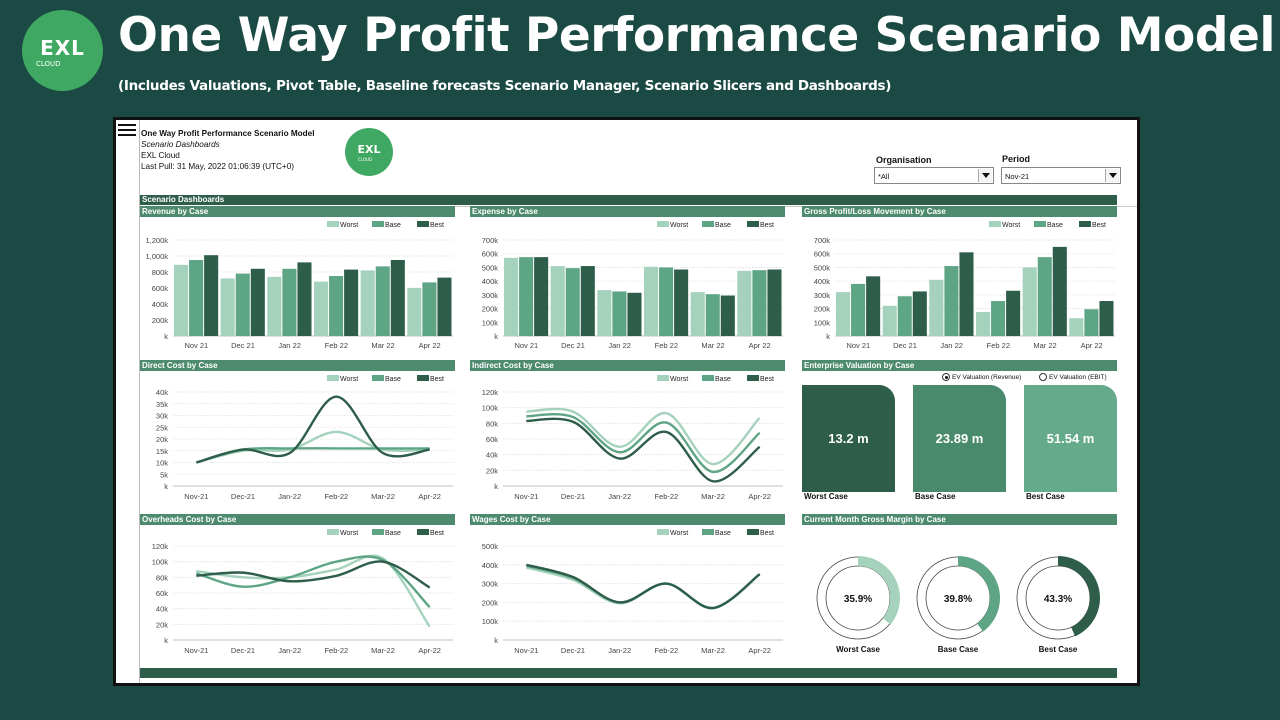 The height and width of the screenshot is (720, 1280). What do you see at coordinates (490, 240) in the screenshot?
I see `y-tick-label: 700k` at bounding box center [490, 240].